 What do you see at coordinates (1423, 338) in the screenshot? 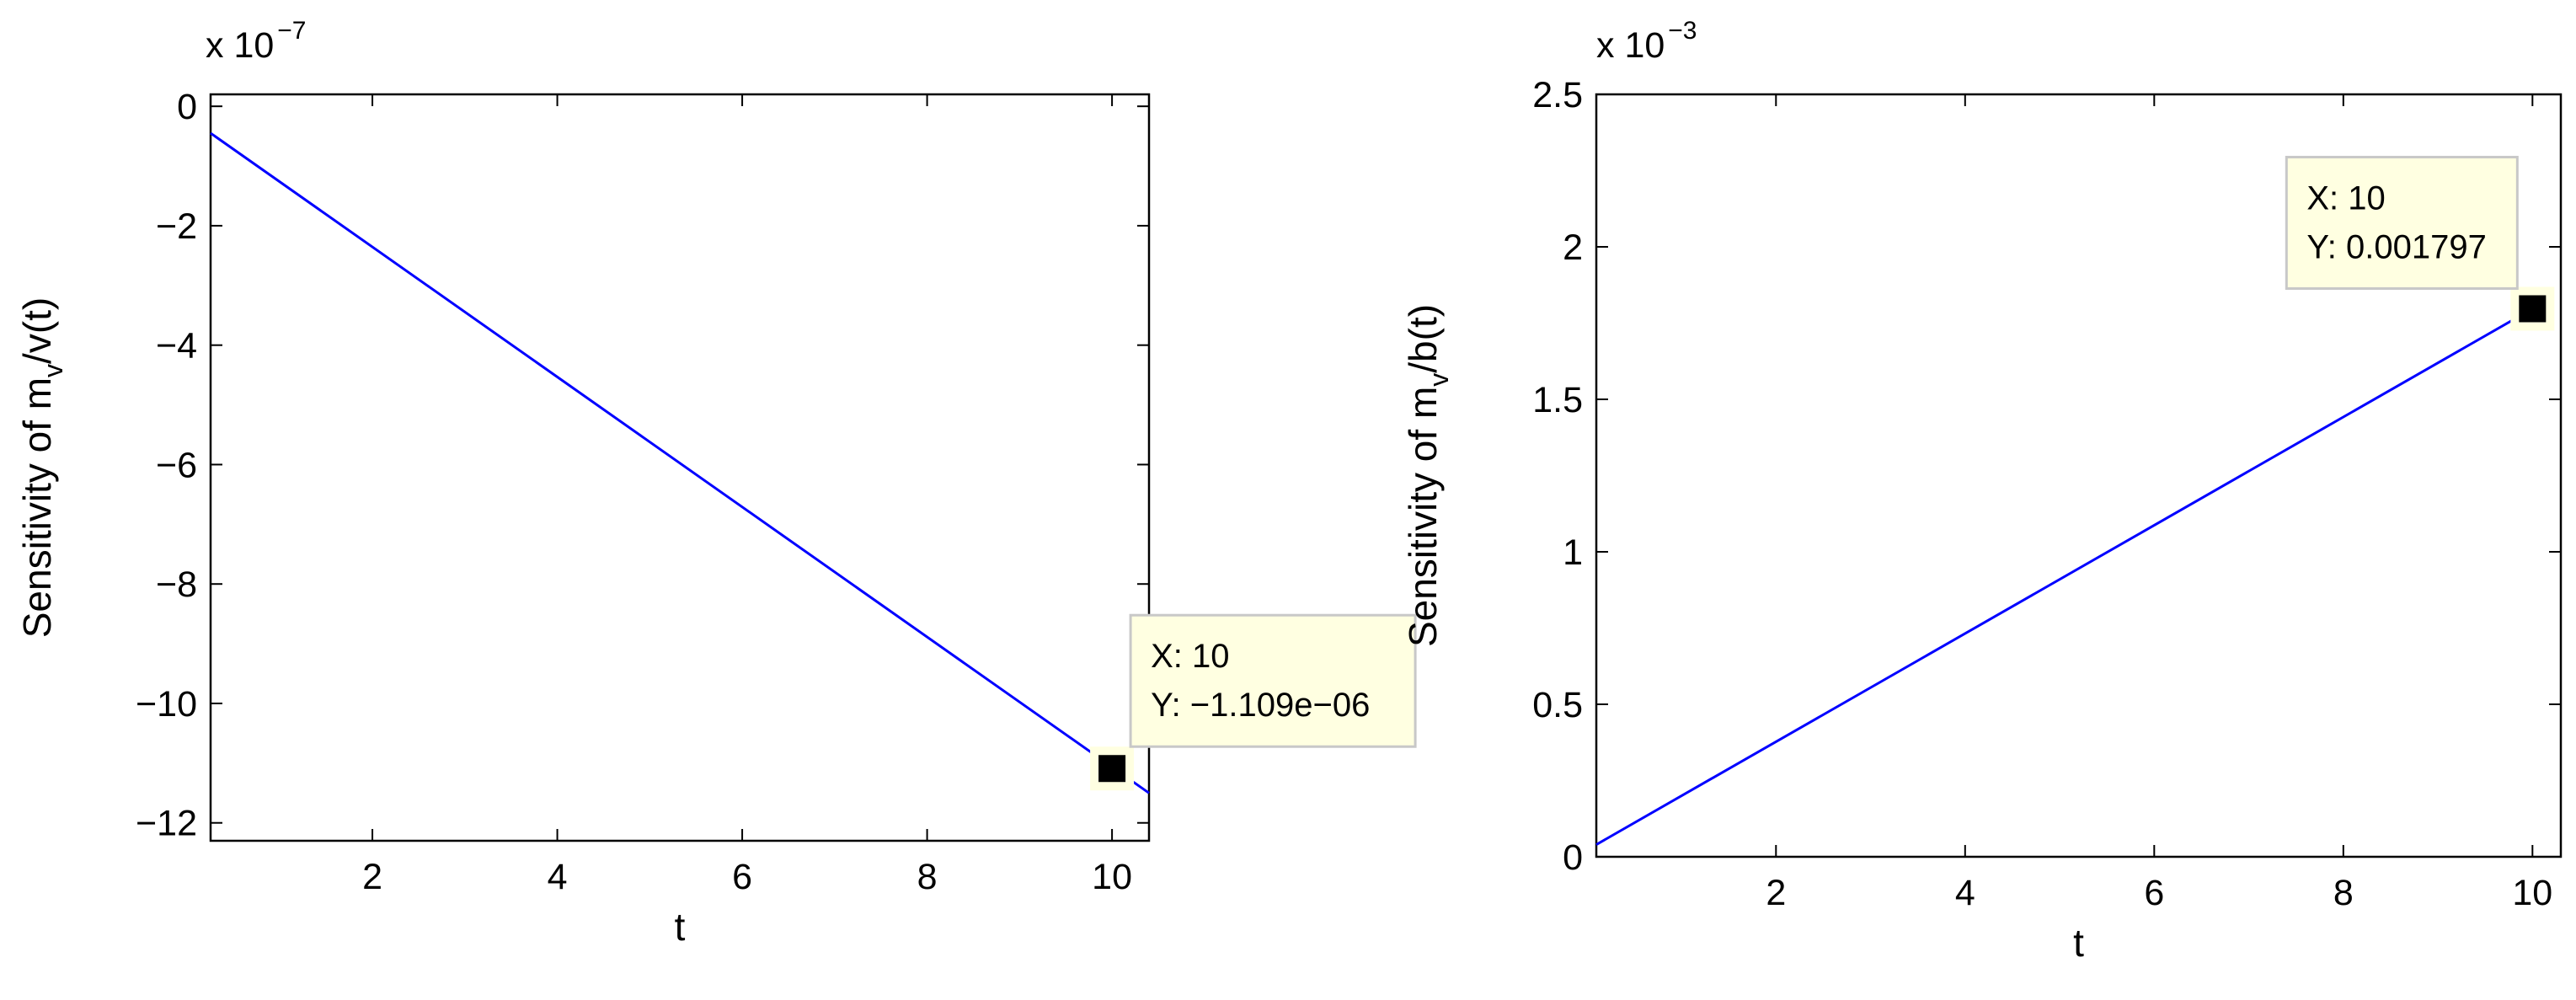
I see `y-label-tail: /b(t)` at bounding box center [1423, 338].